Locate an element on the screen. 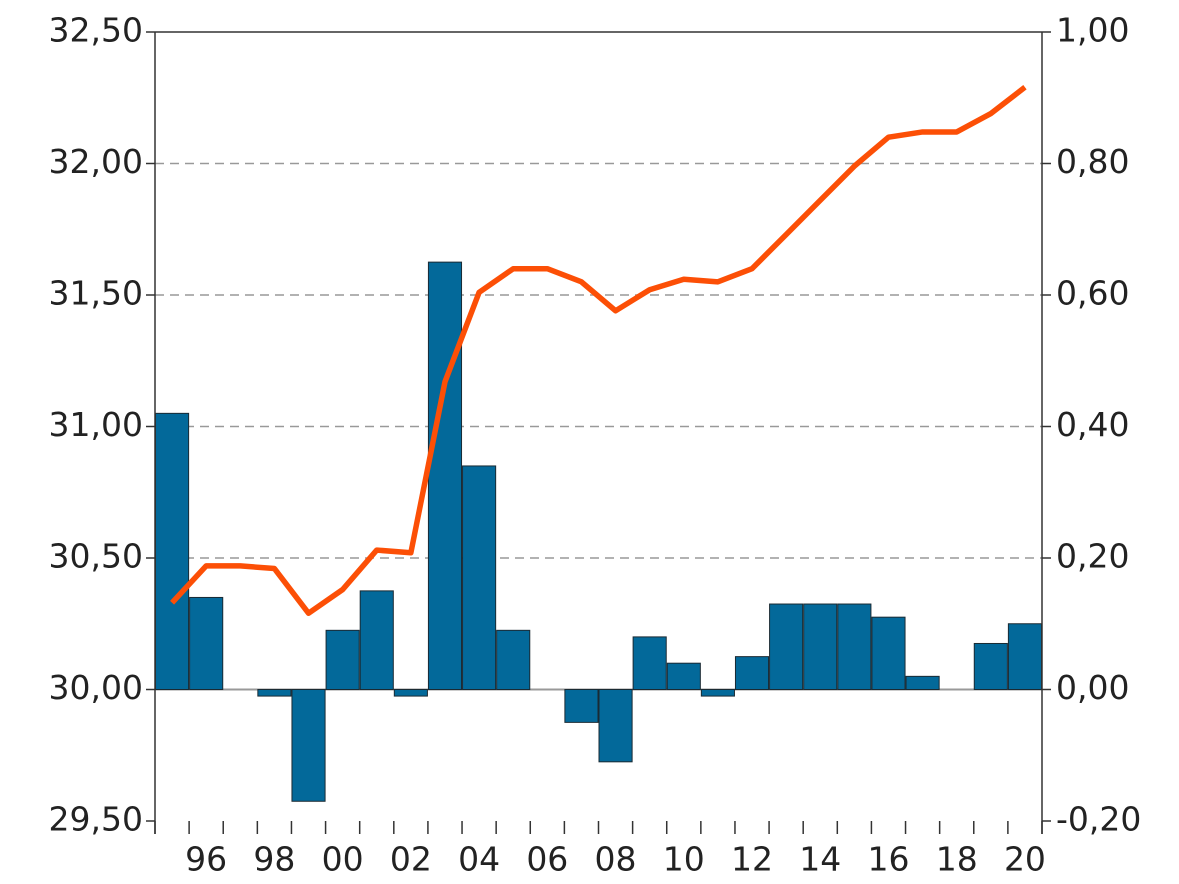 This screenshot has width=1179, height=884. y2-tick-label: 0,80 is located at coordinates (1092, 161).